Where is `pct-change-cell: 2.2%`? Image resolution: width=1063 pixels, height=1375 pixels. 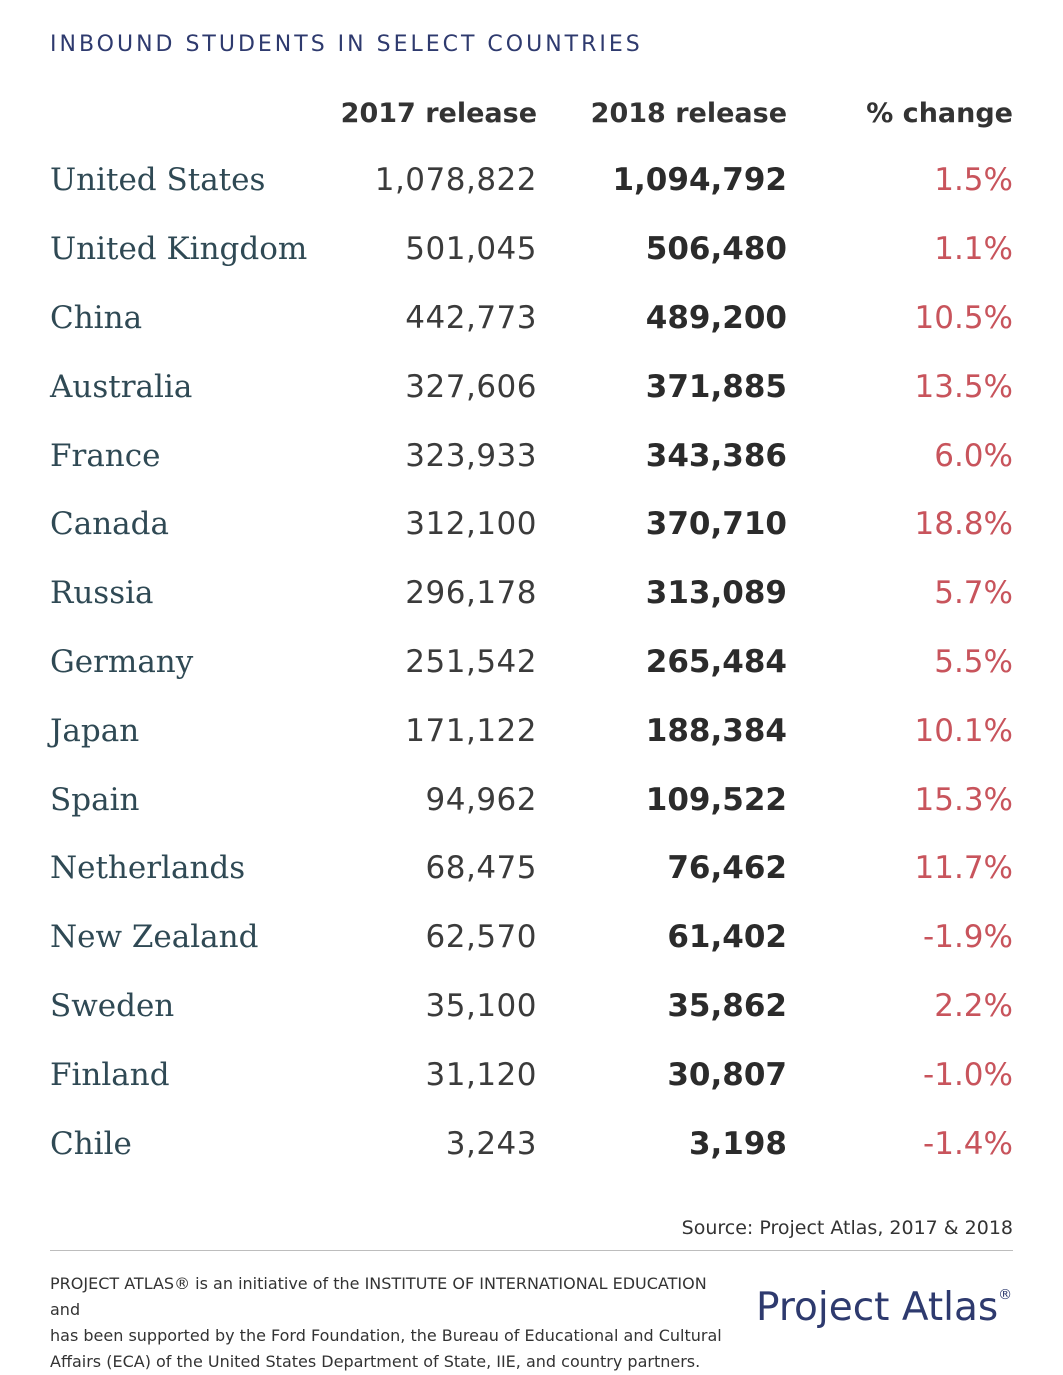 pct-change-cell: 2.2% is located at coordinates (973, 1005).